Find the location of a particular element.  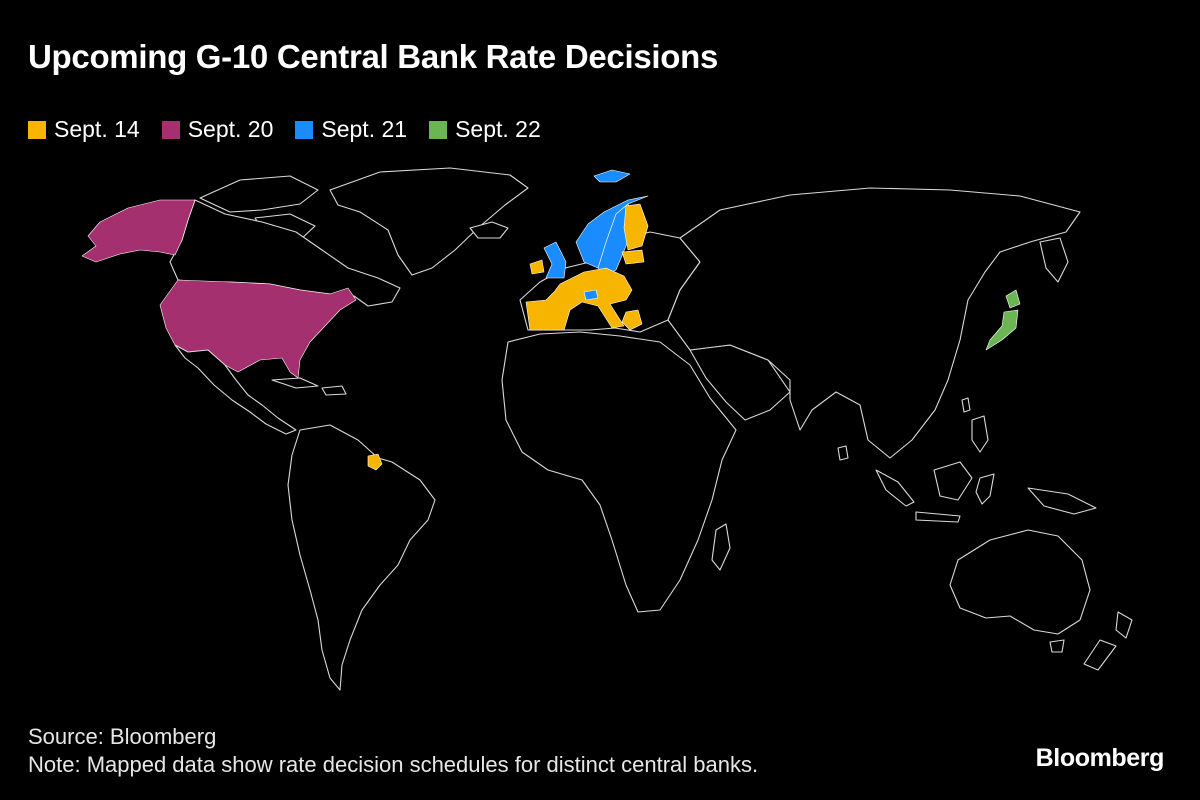

landmass-tasmania is located at coordinates (1057, 646).